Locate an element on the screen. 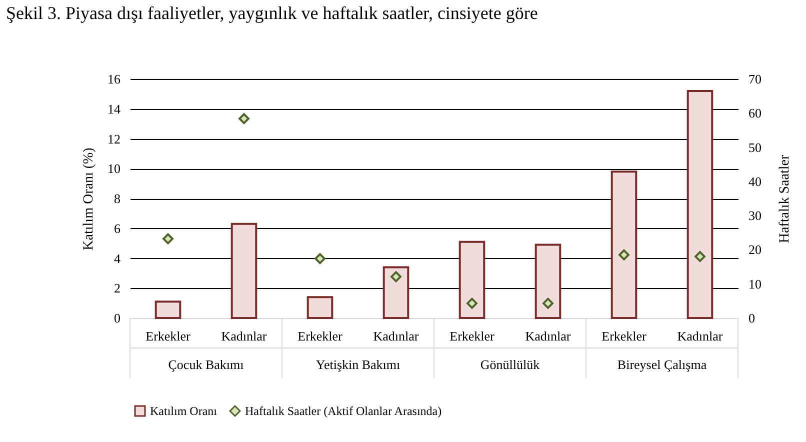  y2-tick-label: 70 is located at coordinates (755, 79).